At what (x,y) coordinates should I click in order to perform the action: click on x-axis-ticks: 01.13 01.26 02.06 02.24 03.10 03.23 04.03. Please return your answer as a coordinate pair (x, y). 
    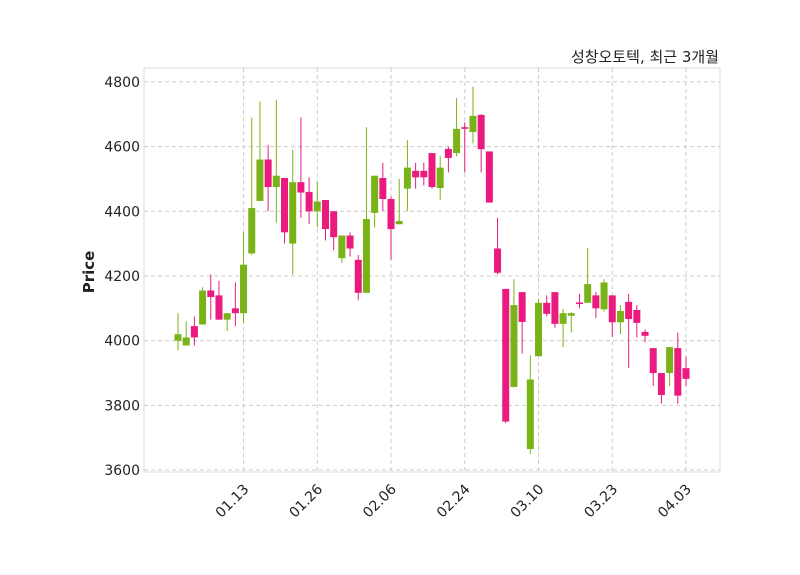
    Looking at the image, I should click on (454, 501).